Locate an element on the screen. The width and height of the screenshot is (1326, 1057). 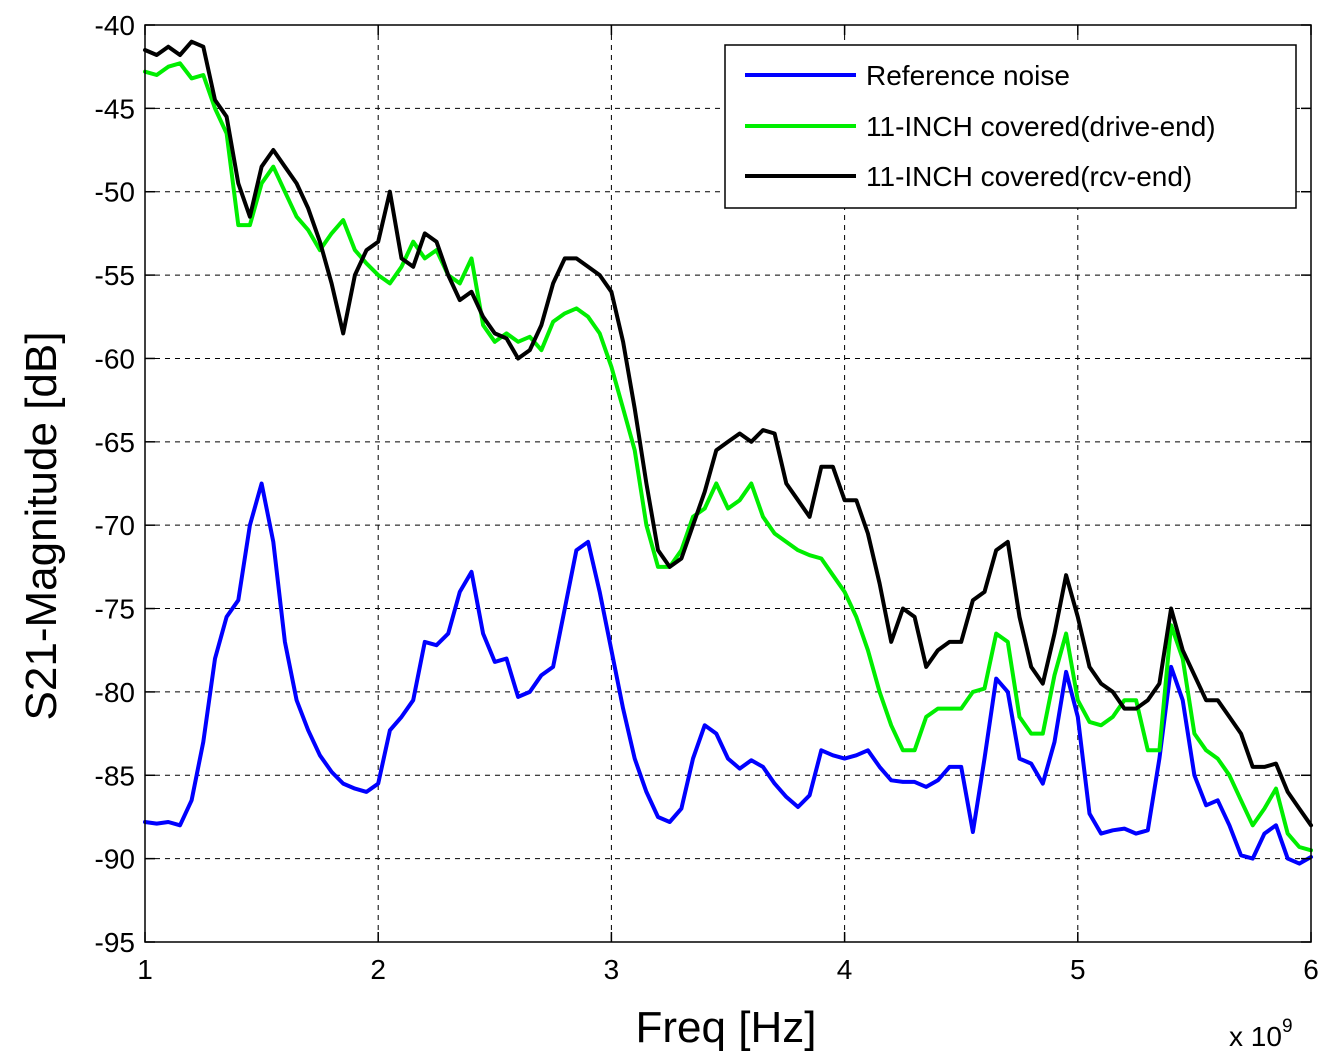
x-multiplier-label: x 109 is located at coordinates (1261, 1034).